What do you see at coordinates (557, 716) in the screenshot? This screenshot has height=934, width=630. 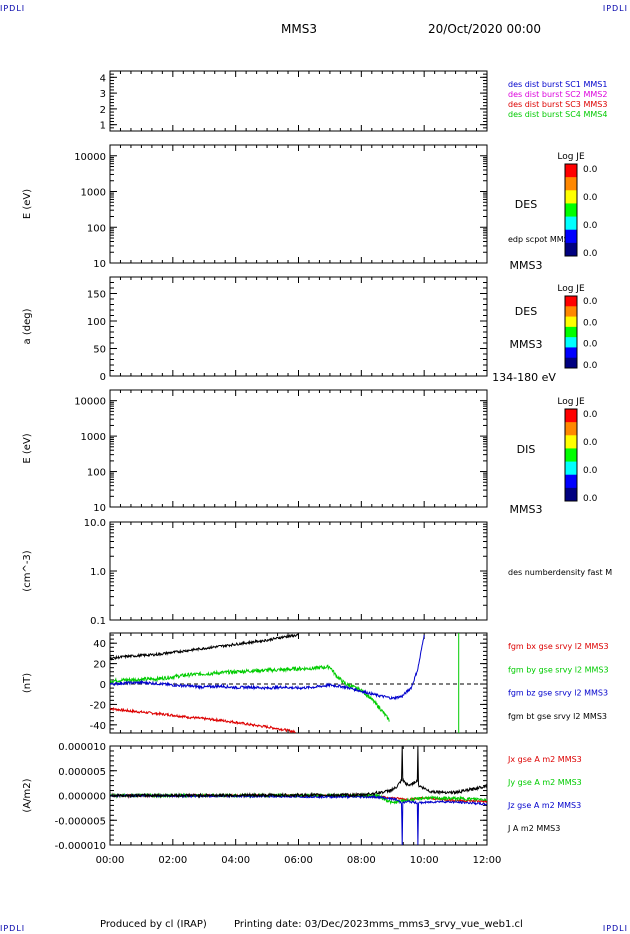 I see `legend-entry: fgm bt gse srvy l2 MMS3` at bounding box center [557, 716].